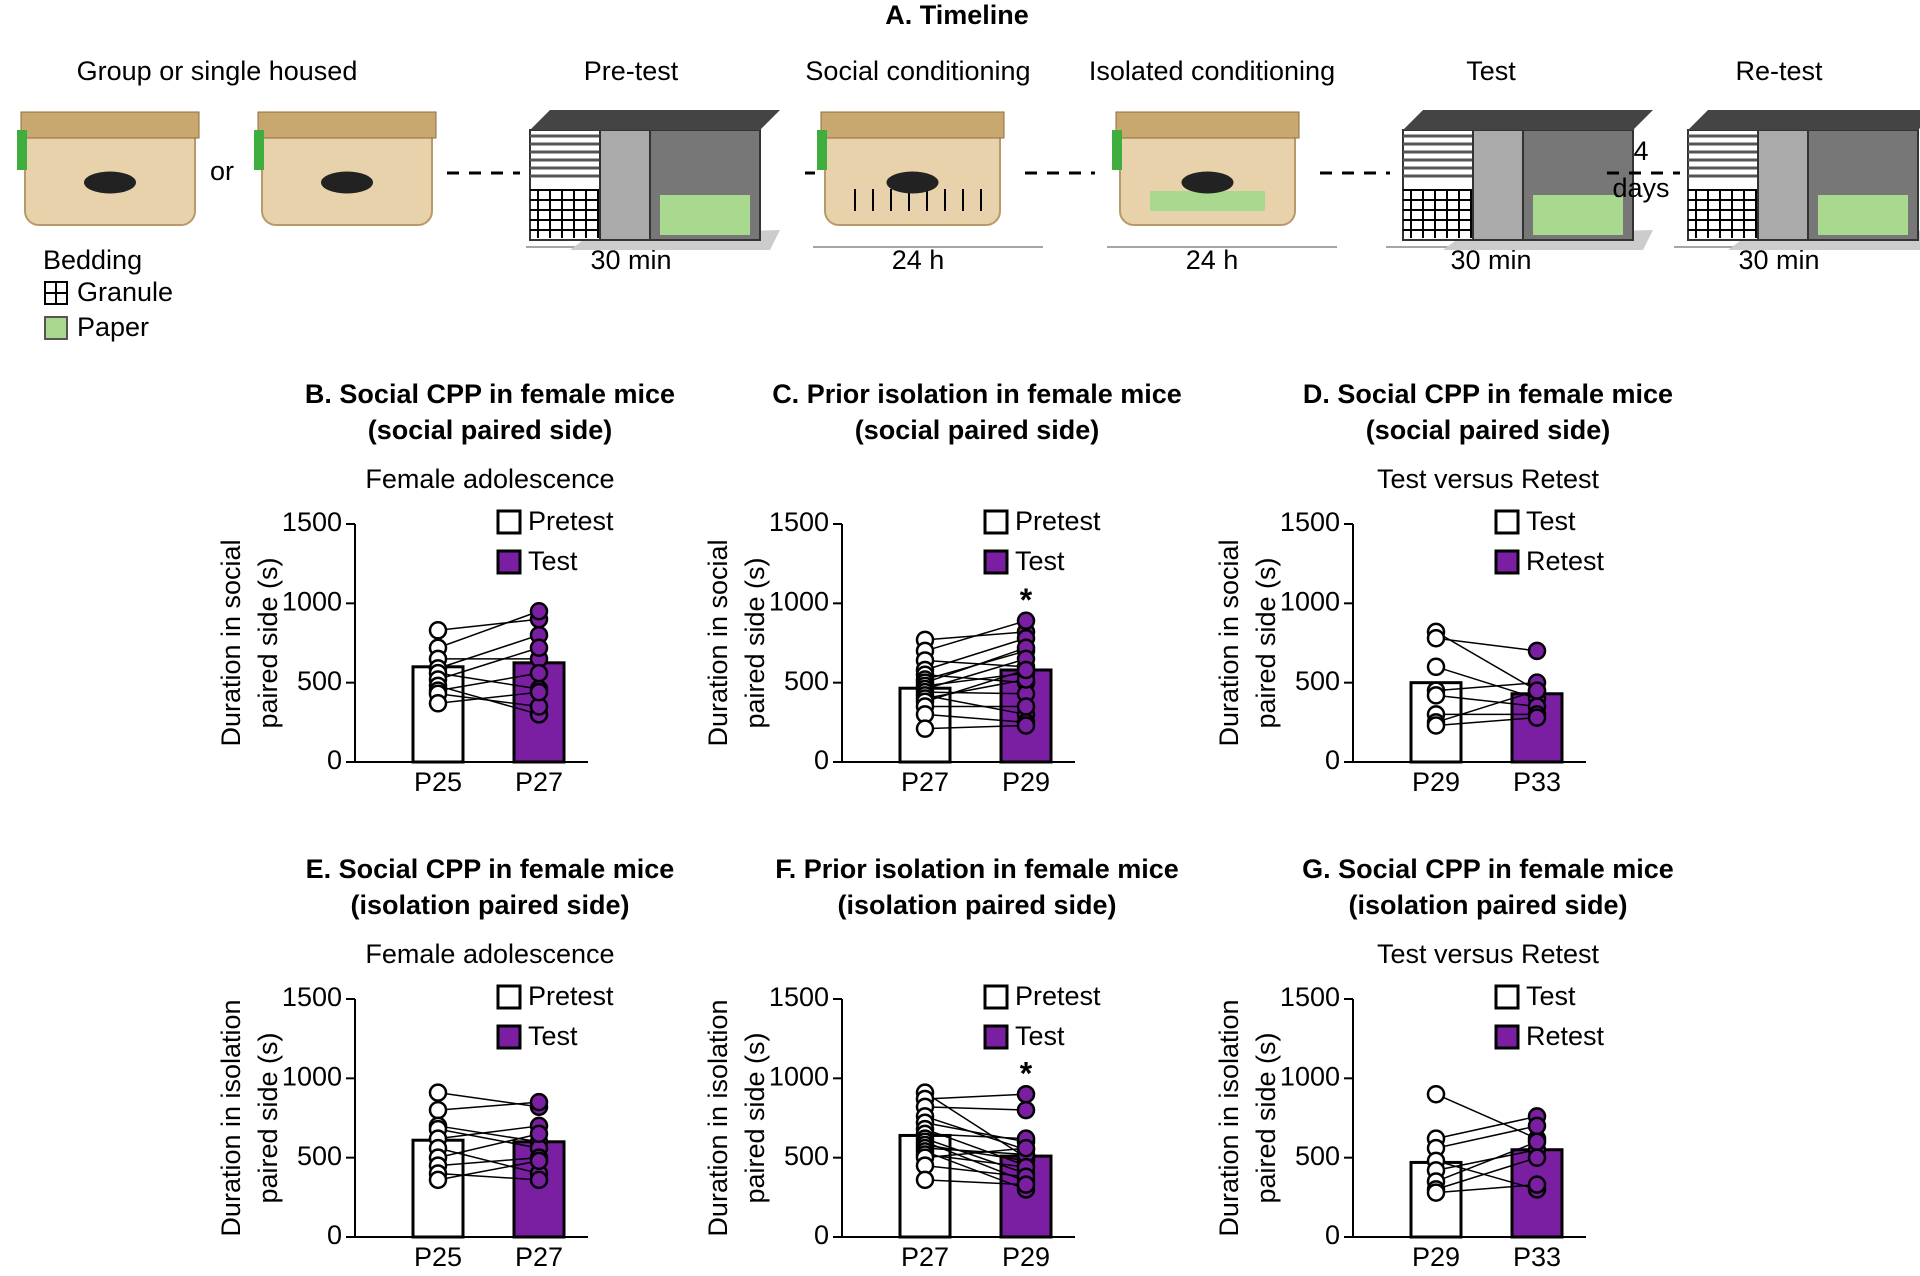  What do you see at coordinates (56, 328) in the screenshot?
I see `paper-swatch` at bounding box center [56, 328].